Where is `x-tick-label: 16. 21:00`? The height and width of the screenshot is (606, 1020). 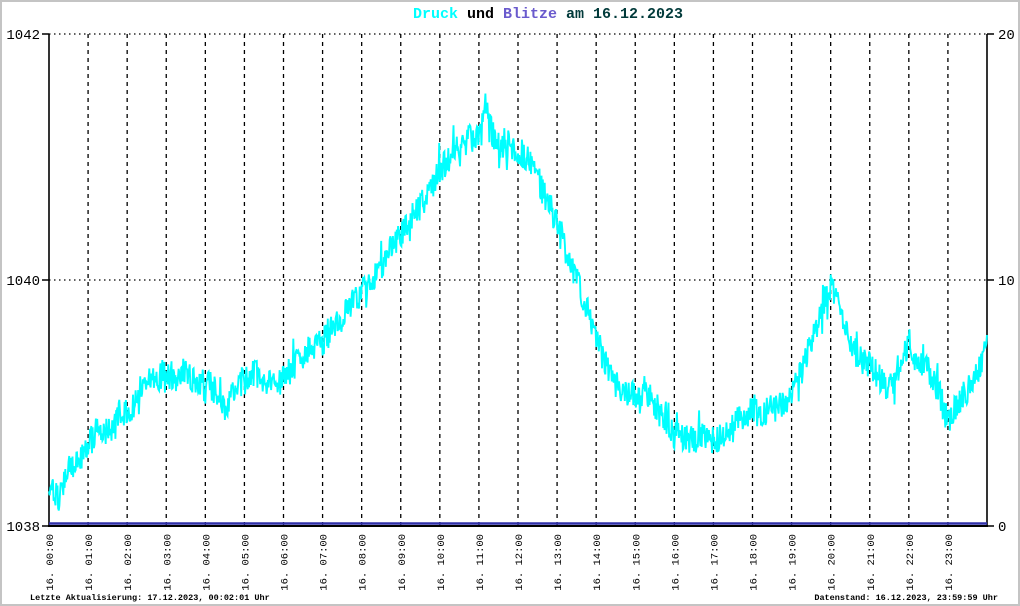
x-tick-label: 16. 21:00 is located at coordinates (872, 562).